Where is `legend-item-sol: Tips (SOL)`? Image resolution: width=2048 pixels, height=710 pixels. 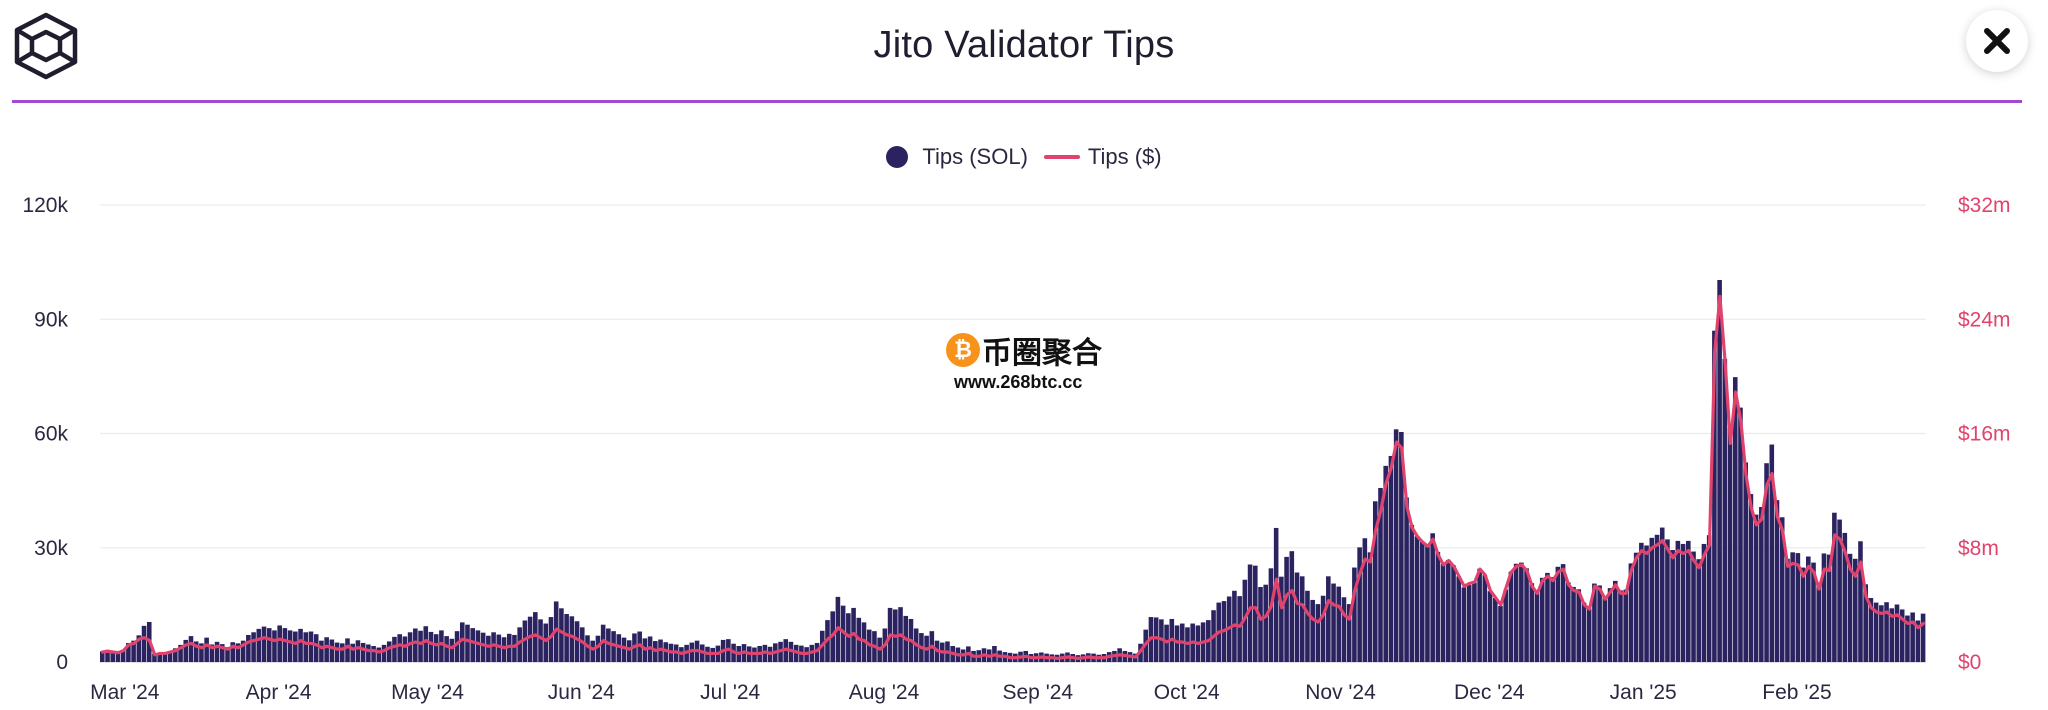
legend-item-sol: Tips (SOL) is located at coordinates (957, 157).